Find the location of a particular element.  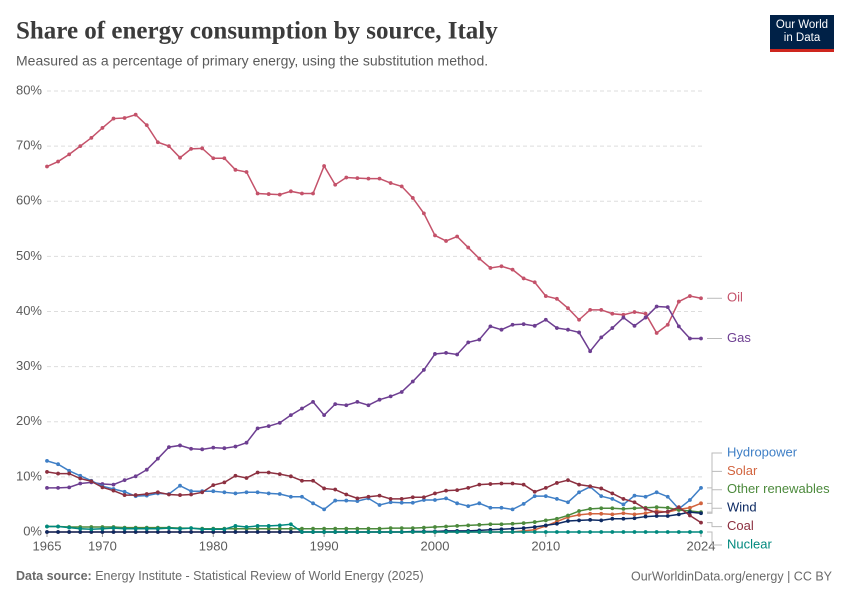

logo: Our World in Data is located at coordinates (802, 33).